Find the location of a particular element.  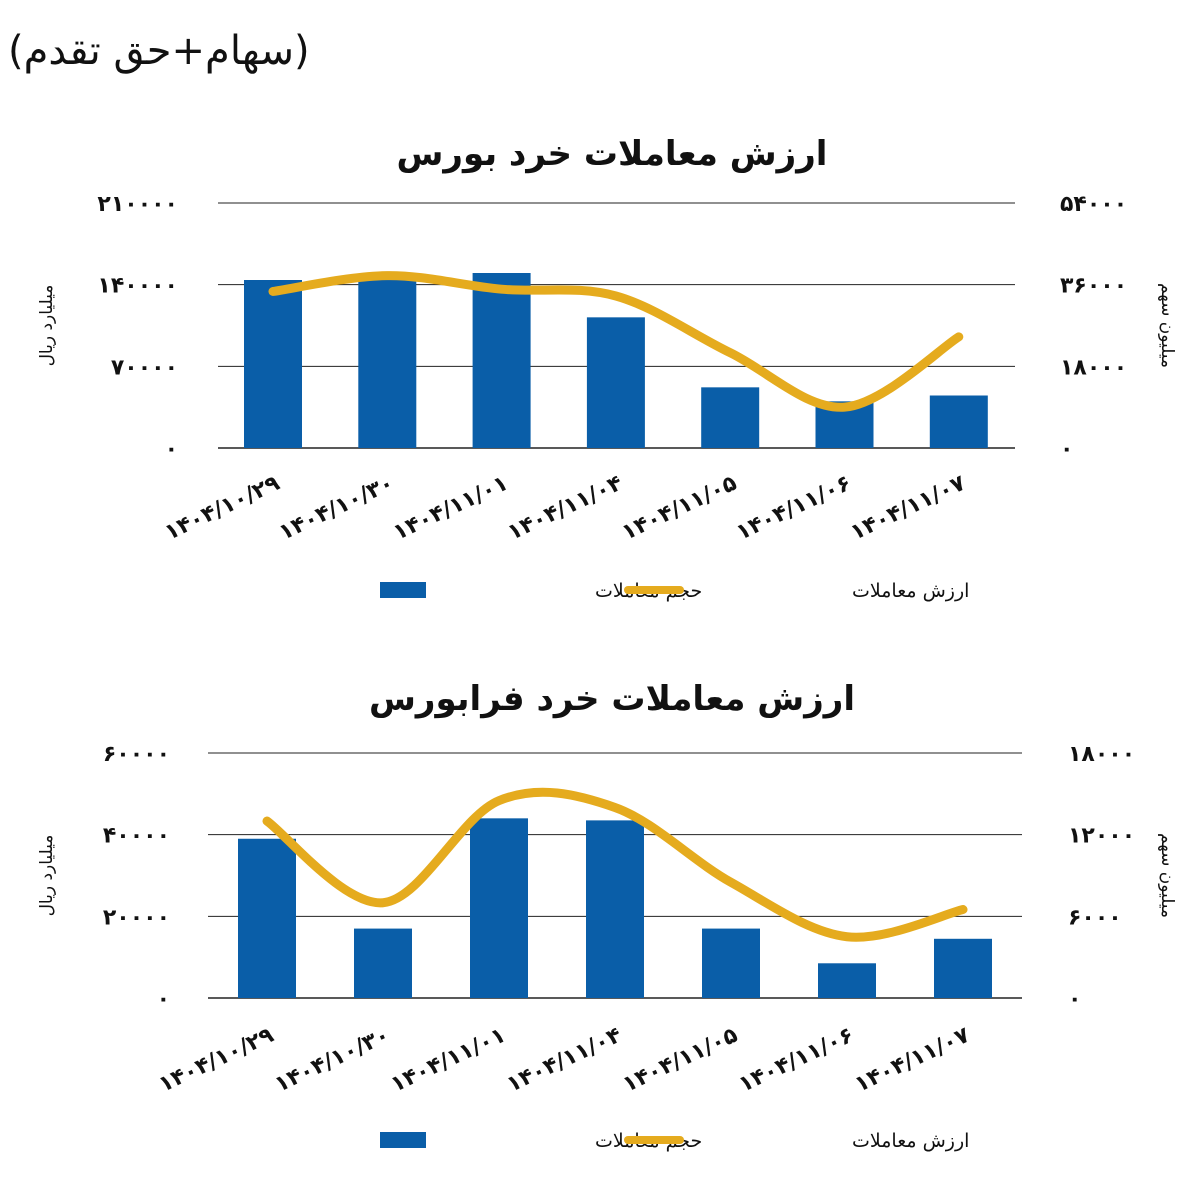

left-tick-label: ۱۴۰۰۰۰ is located at coordinates (137, 286).